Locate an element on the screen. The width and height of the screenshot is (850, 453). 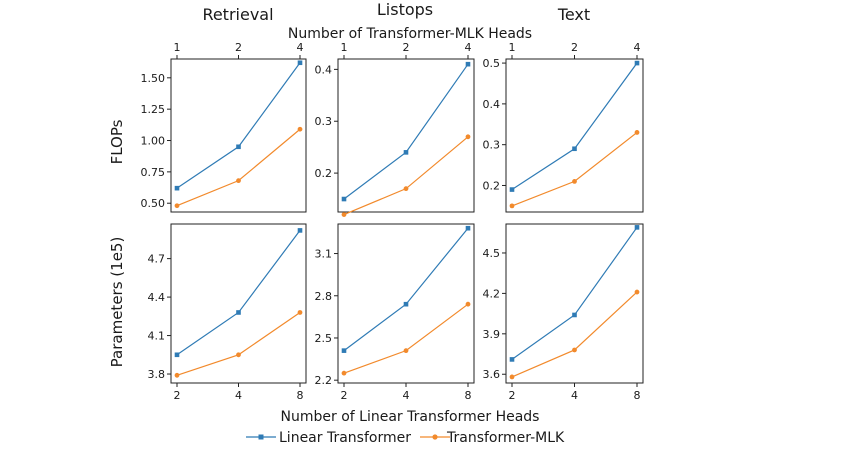
y-tick-label: 1.00 is located at coordinates (153, 141).